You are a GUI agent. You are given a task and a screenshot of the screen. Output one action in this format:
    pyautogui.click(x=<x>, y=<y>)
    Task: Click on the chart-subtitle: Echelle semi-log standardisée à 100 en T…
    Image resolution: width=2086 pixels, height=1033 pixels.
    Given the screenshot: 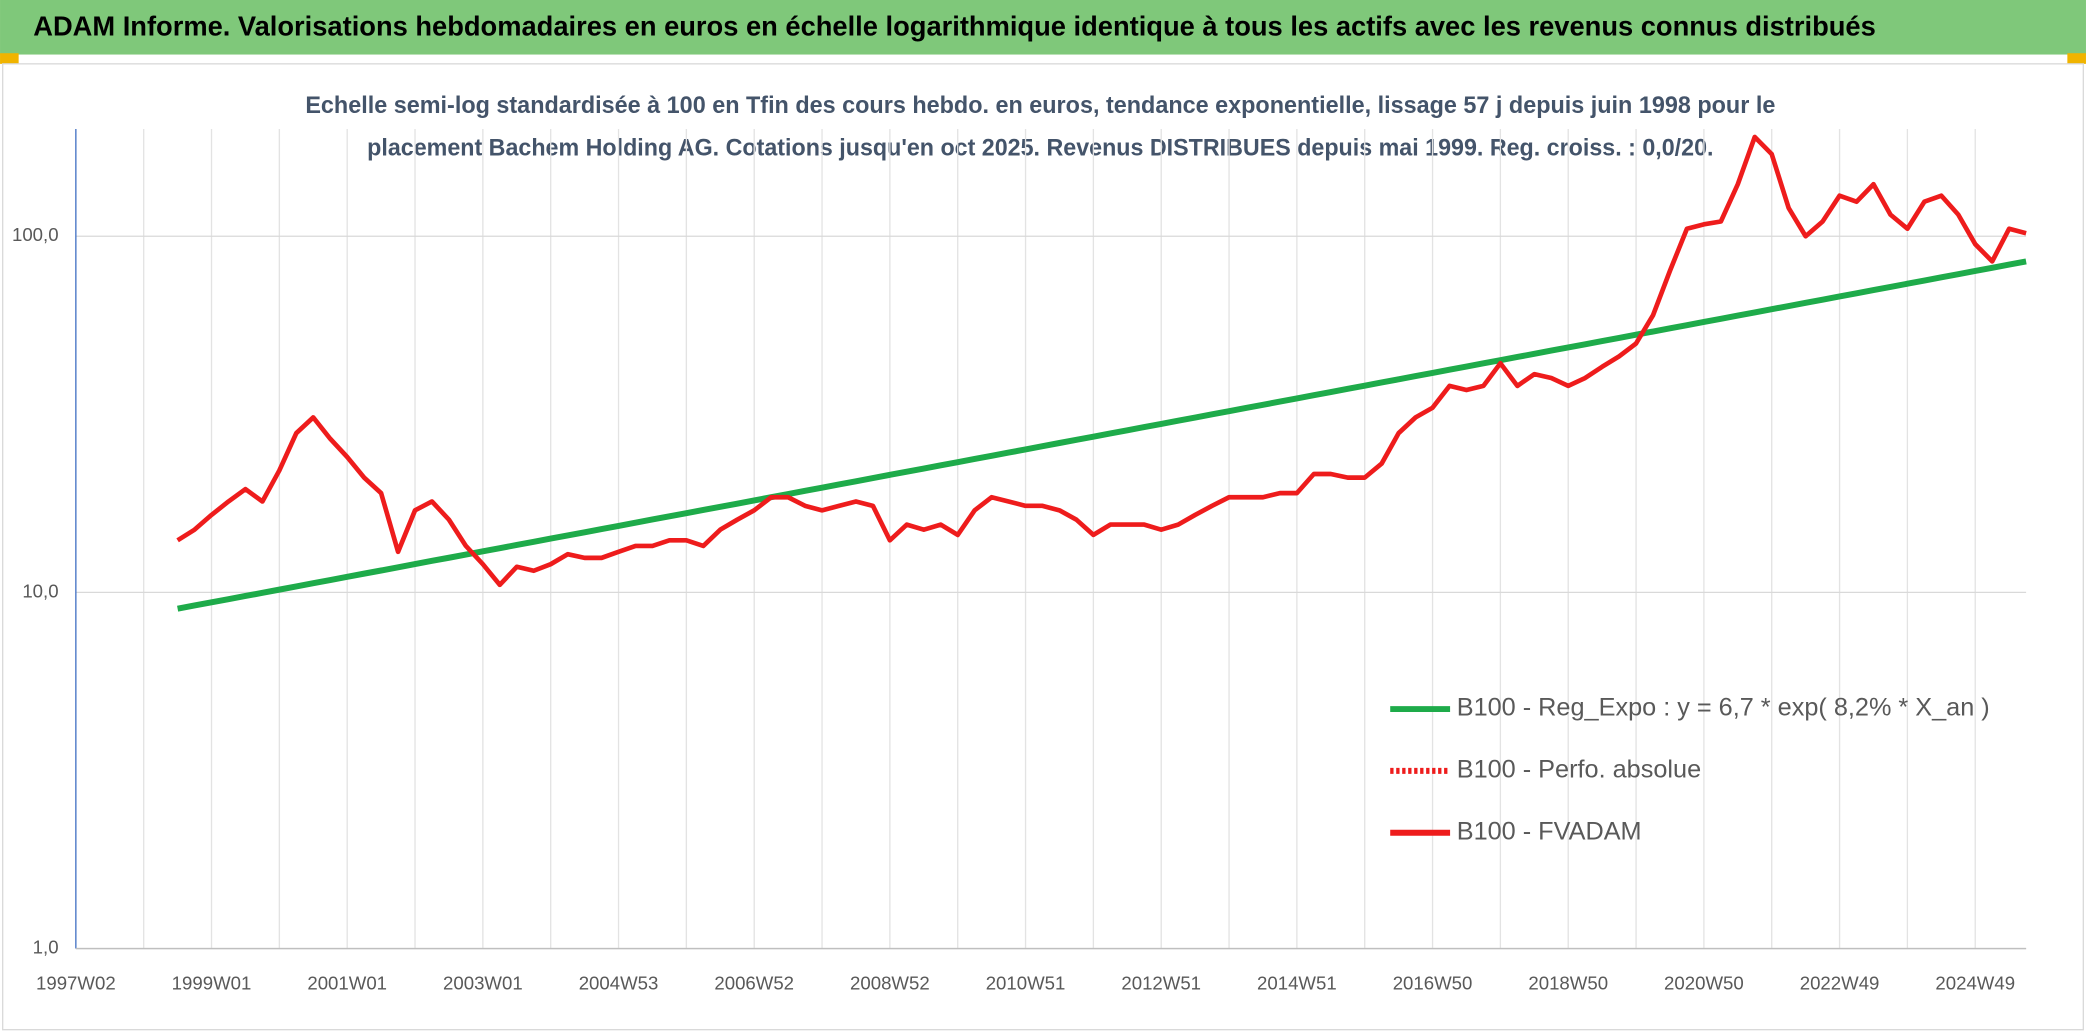 What is the action you would take?
    pyautogui.click(x=1040, y=105)
    